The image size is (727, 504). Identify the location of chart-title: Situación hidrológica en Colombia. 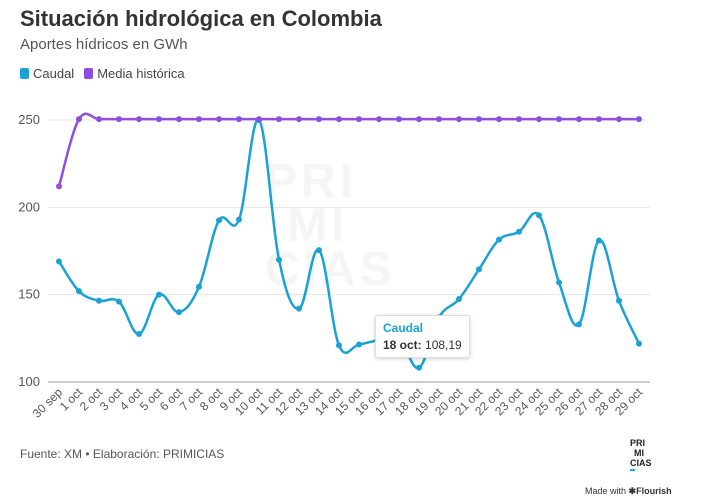
(201, 18).